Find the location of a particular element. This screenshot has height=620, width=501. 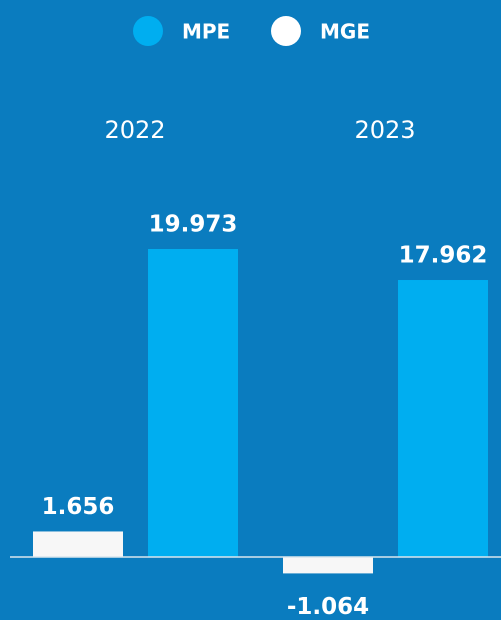

legend-label: MPE is located at coordinates (206, 32).